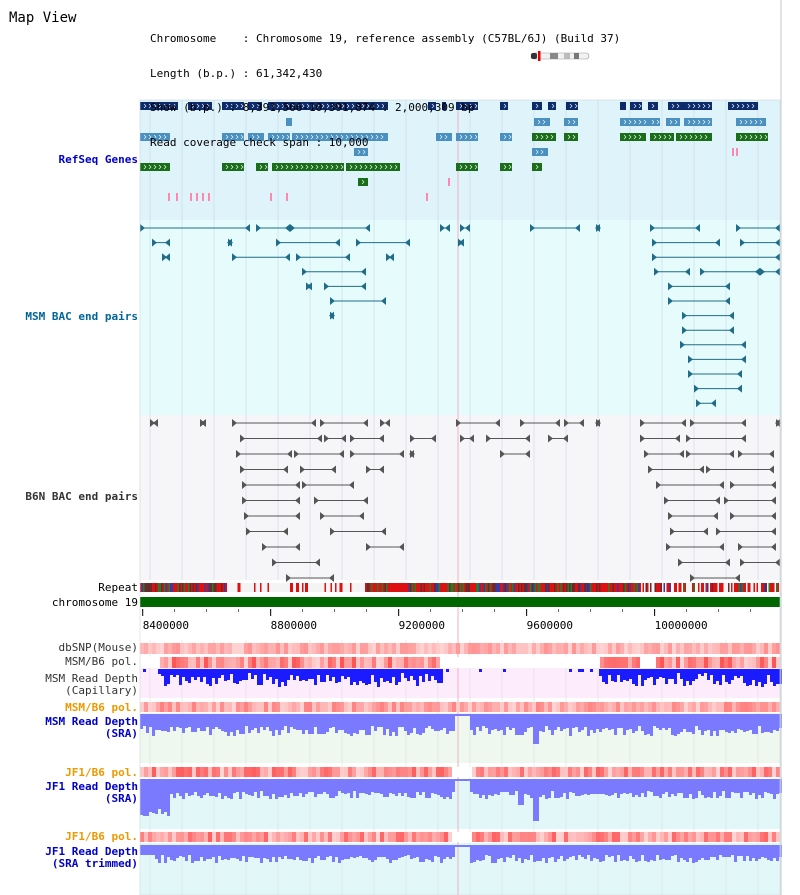 The width and height of the screenshot is (800, 895). I want to click on page-title: Map View, so click(43, 18).